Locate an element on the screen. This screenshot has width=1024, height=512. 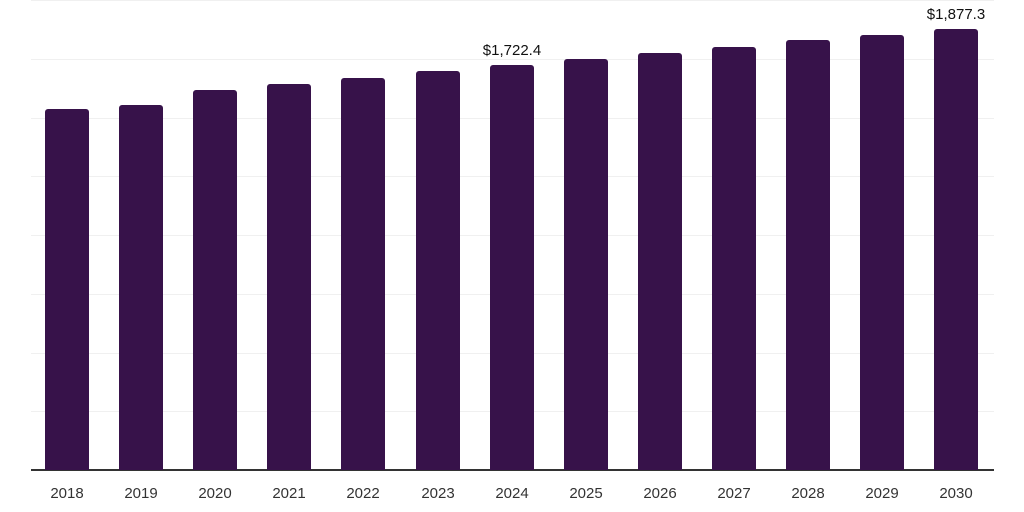
x-tick-label: 2021 is located at coordinates (289, 493).